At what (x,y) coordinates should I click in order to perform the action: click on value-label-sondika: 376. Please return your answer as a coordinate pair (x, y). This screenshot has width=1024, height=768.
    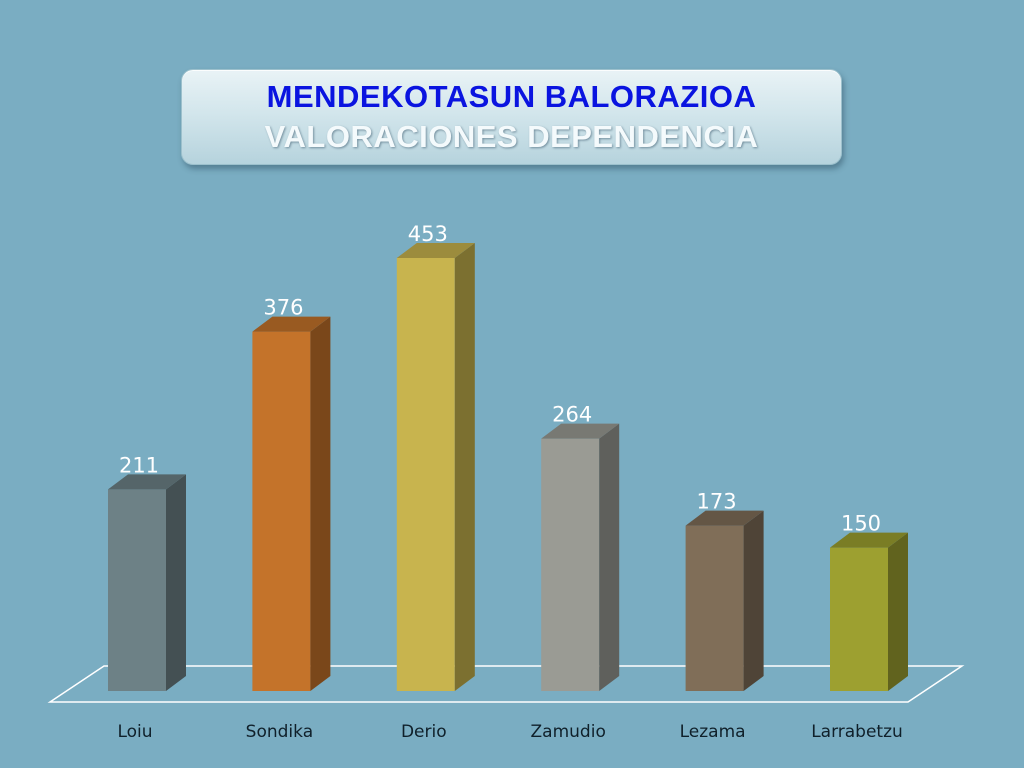
    Looking at the image, I should click on (283, 308).